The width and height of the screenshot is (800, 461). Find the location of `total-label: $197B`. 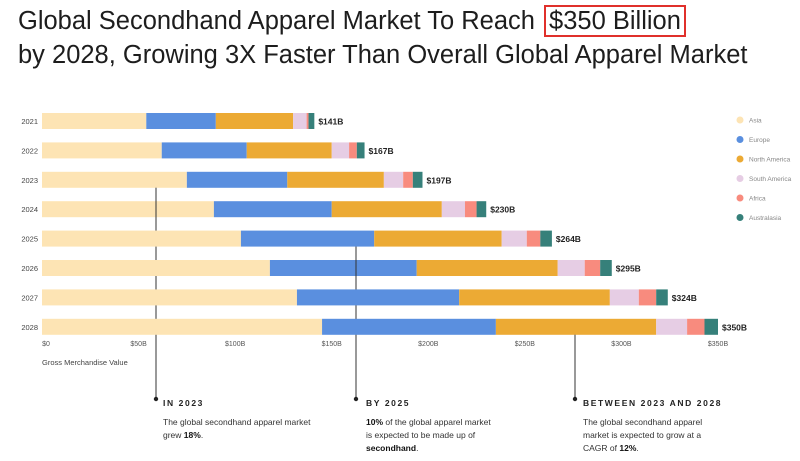

total-label: $197B is located at coordinates (438, 180).